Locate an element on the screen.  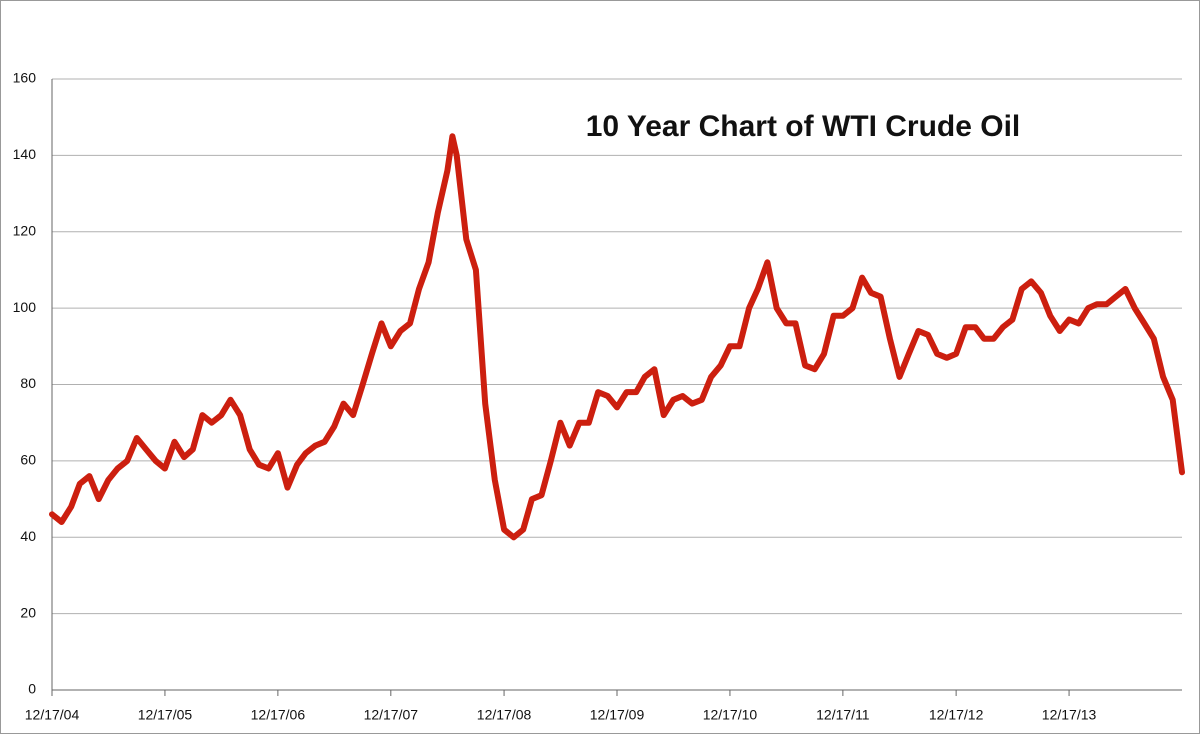
y-tick-label: 160 is located at coordinates (25, 78).